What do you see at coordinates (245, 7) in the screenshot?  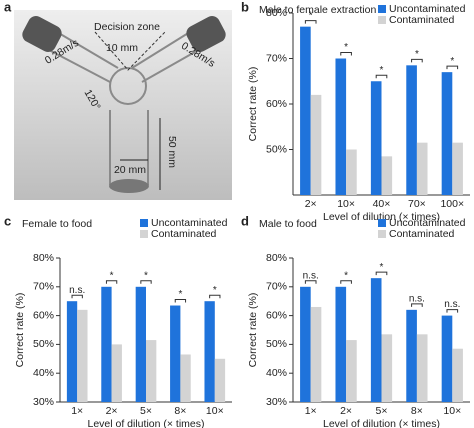 I see `panel-label: b` at bounding box center [245, 7].